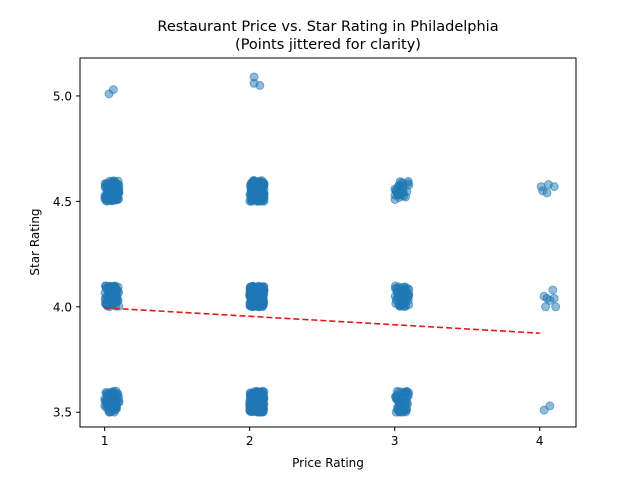  What do you see at coordinates (395, 441) in the screenshot?
I see `x-tick-label: 3` at bounding box center [395, 441].